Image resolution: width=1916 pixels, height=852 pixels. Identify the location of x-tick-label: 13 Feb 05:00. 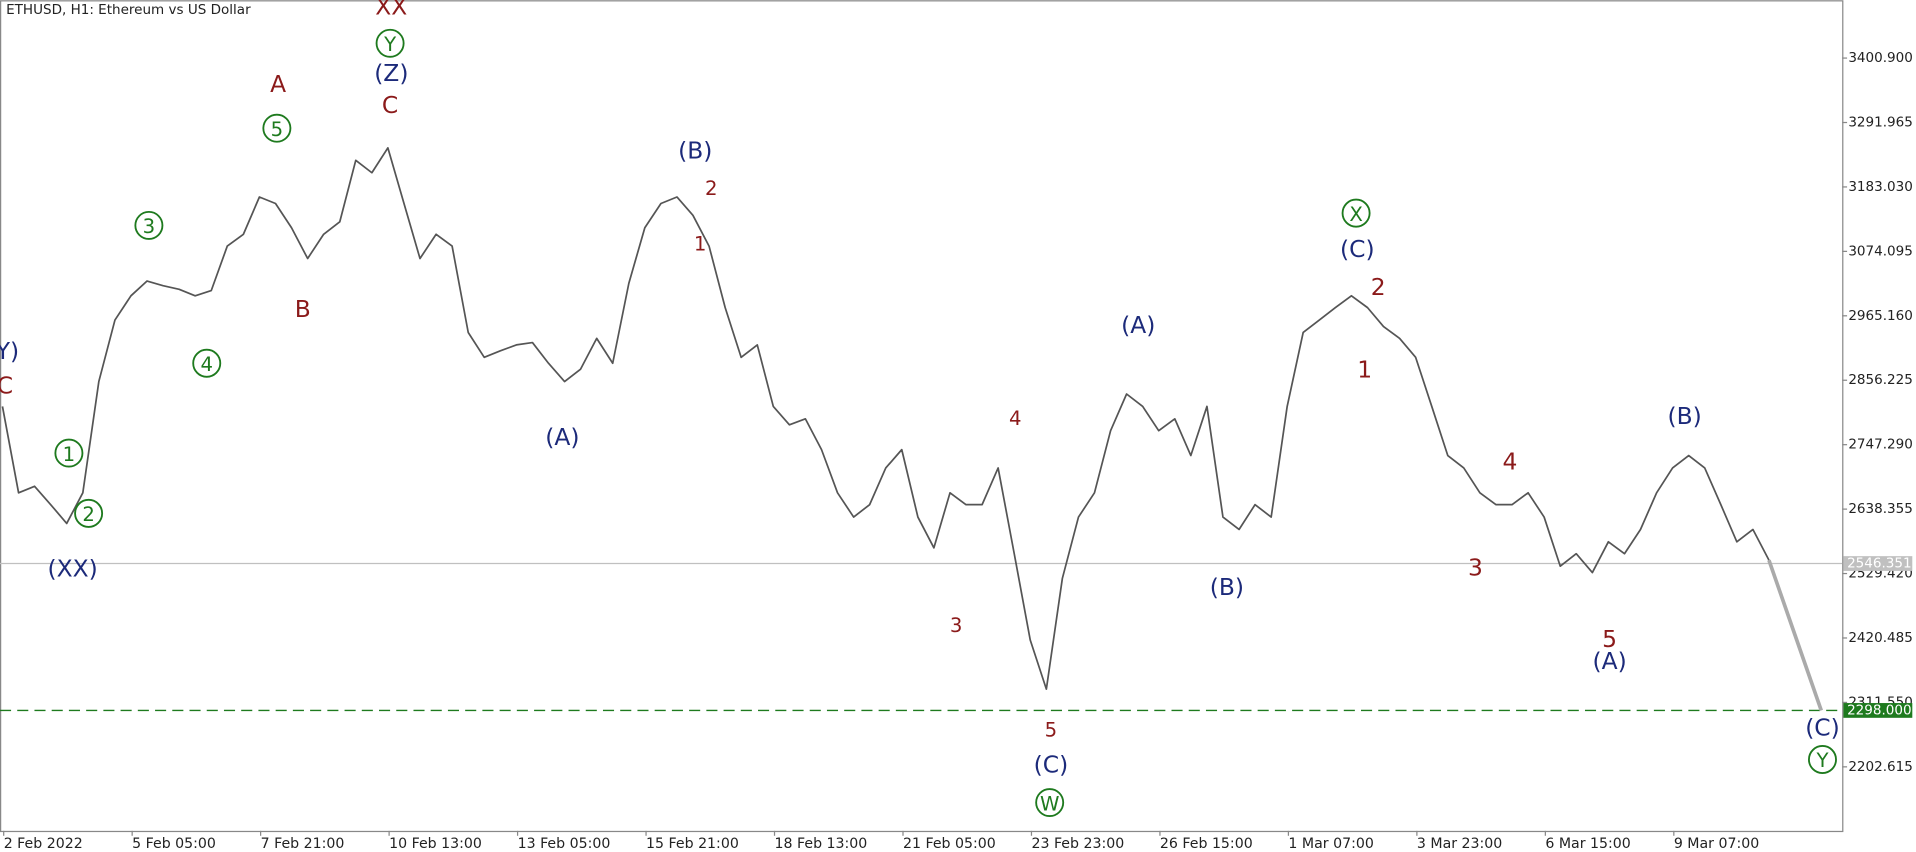
(564, 844).